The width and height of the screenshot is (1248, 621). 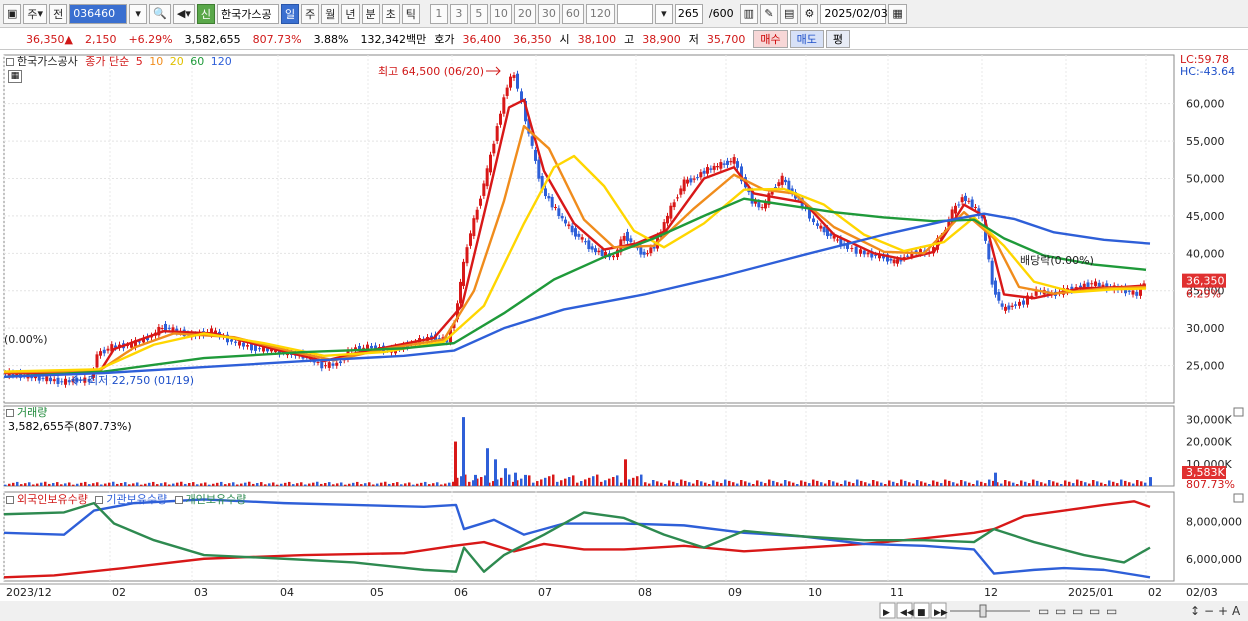 I want to click on interval-1: 1, so click(x=438, y=13).